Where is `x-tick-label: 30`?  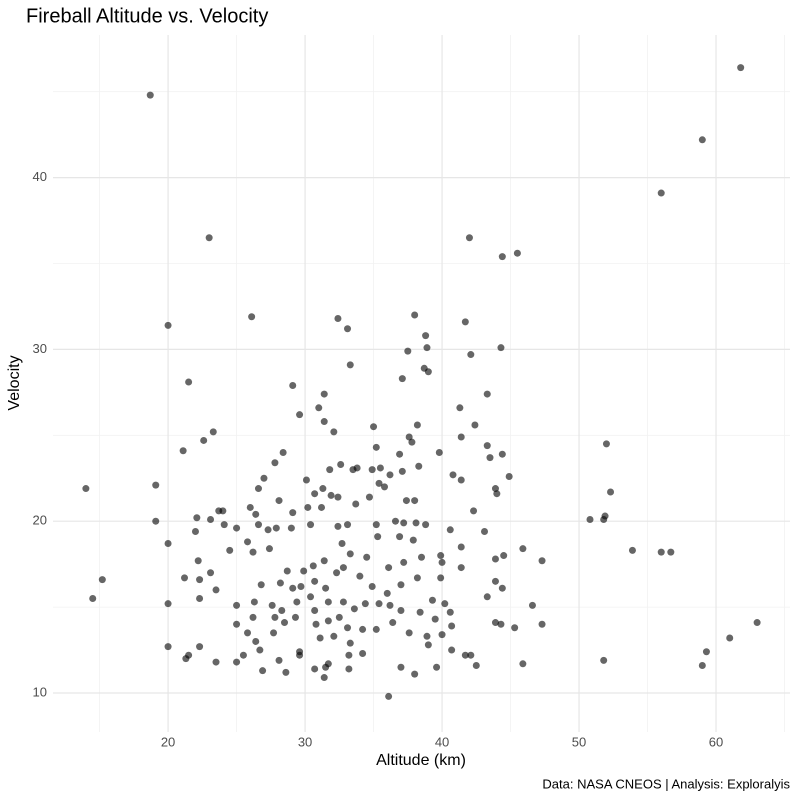 x-tick-label: 30 is located at coordinates (305, 741).